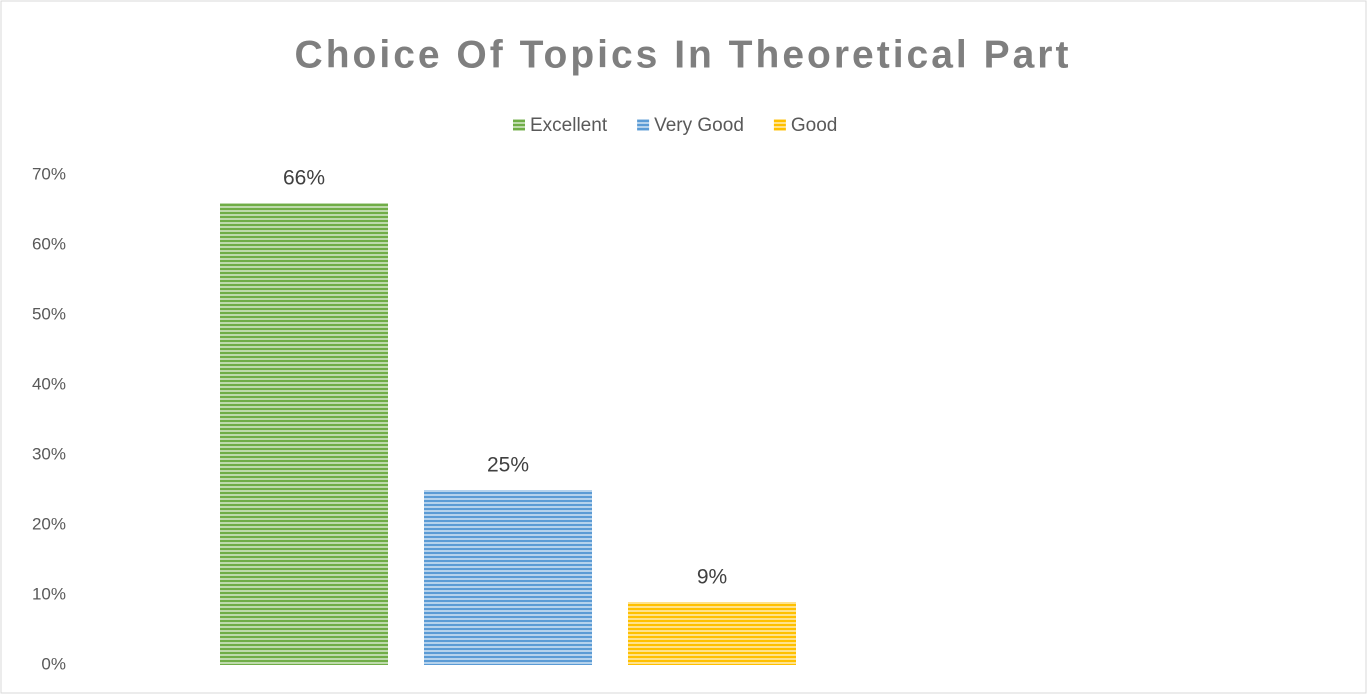 The height and width of the screenshot is (695, 1367). I want to click on y-tick-label: 0%, so click(53, 663).